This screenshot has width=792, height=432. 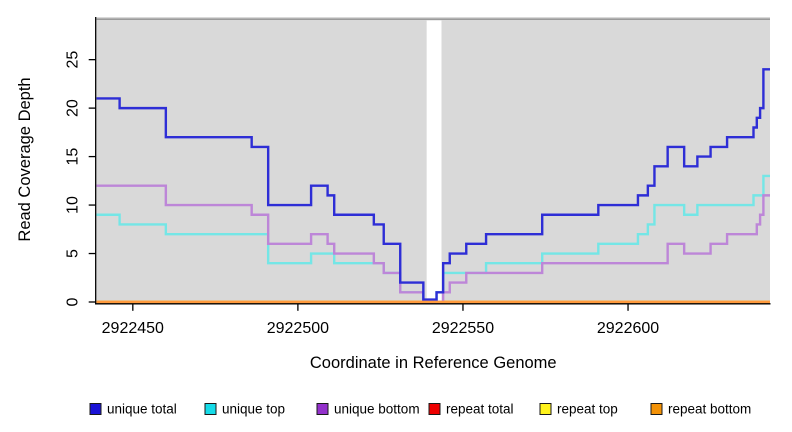 I want to click on y-tick-label-20: 20, so click(x=73, y=108).